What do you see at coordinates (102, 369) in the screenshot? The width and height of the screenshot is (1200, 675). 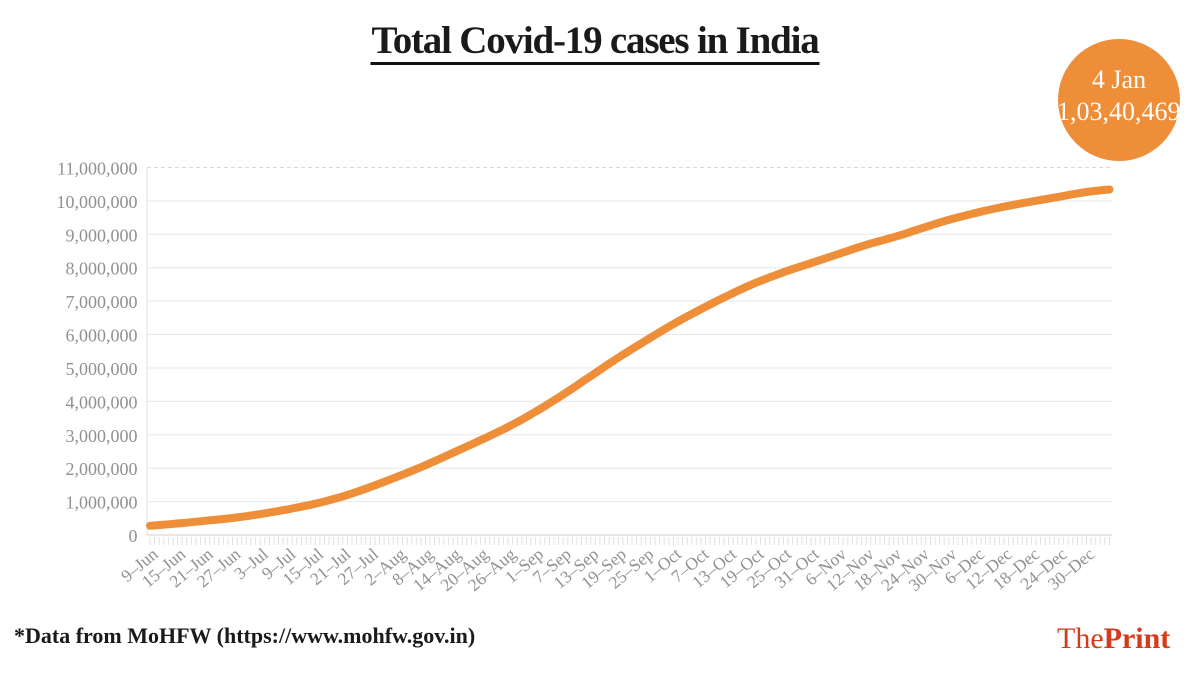 I see `svg-text: 5,000,000` at bounding box center [102, 369].